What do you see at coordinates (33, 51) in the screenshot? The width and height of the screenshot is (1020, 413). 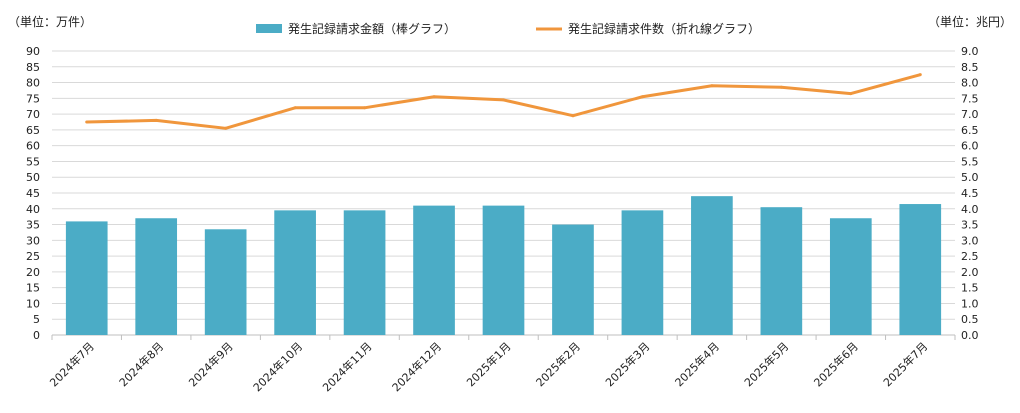 I see `left-tick-label: 90` at bounding box center [33, 51].